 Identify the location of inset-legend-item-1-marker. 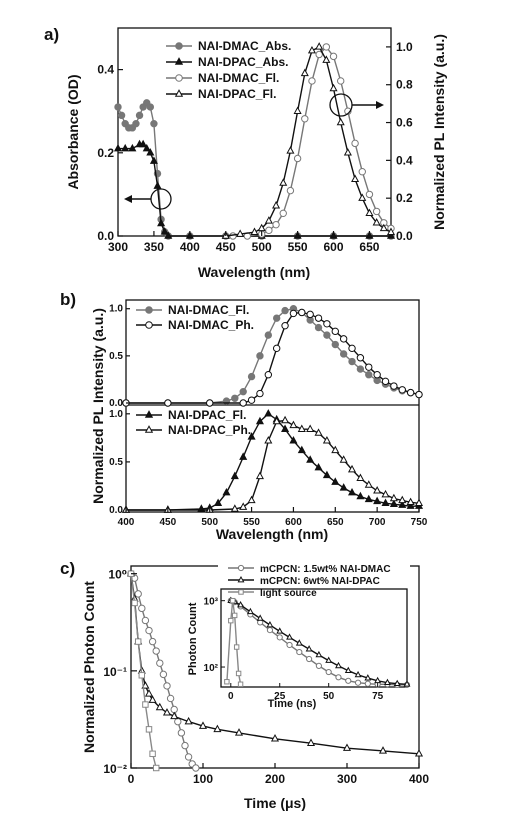
(241, 568).